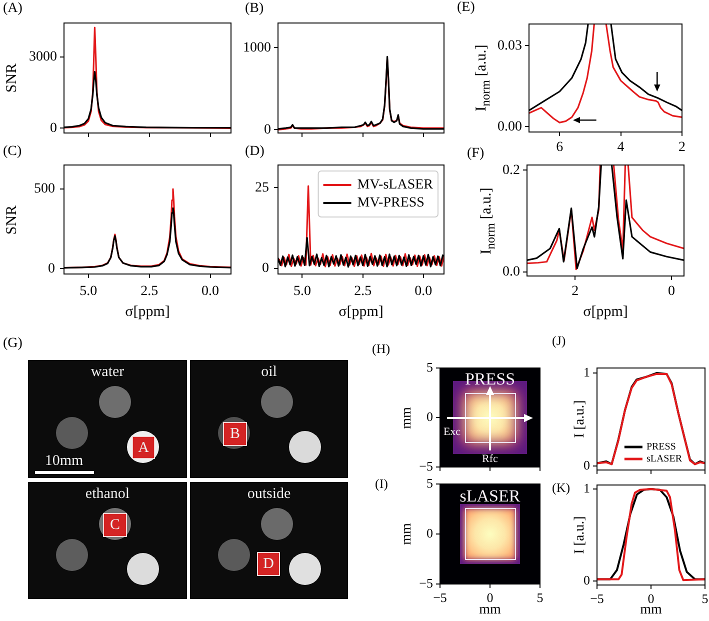 The width and height of the screenshot is (709, 621). What do you see at coordinates (490, 496) in the screenshot?
I see `annotation: sLASER` at bounding box center [490, 496].